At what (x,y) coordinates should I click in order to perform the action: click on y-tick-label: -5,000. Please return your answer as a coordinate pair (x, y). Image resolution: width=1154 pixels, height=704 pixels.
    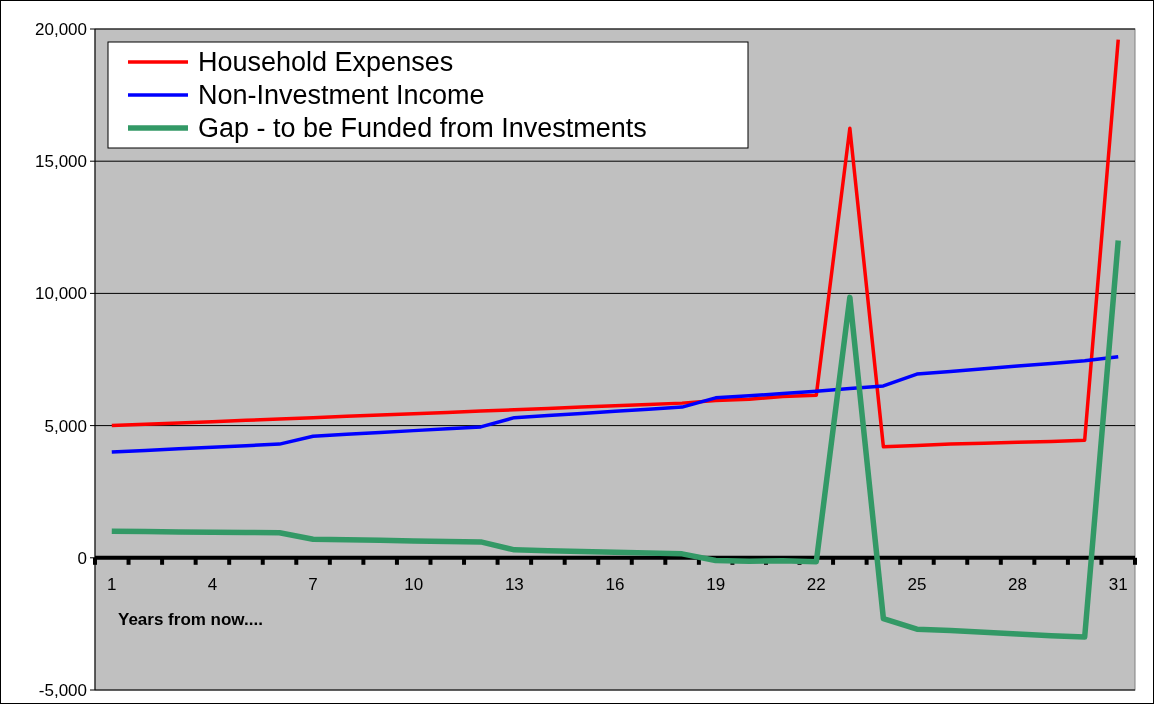
    Looking at the image, I should click on (62, 690).